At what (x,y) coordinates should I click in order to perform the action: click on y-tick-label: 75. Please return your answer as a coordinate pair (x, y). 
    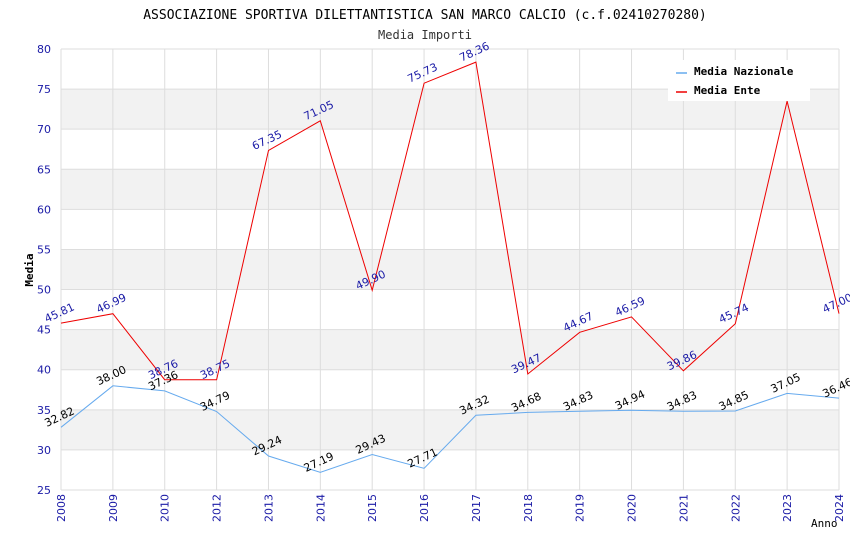
    Looking at the image, I should click on (44, 89).